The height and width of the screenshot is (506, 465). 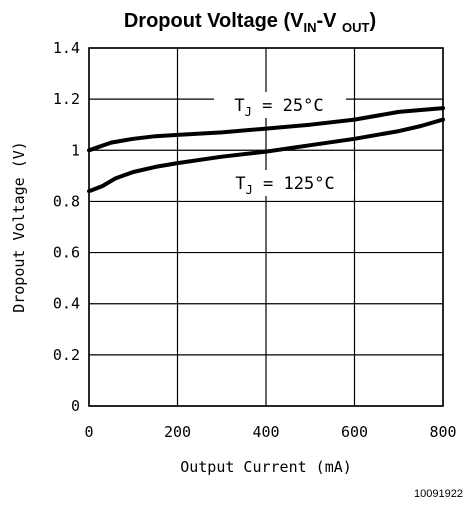 I want to click on x-tick-labels: 0 200 400 600 800, so click(x=270, y=432).